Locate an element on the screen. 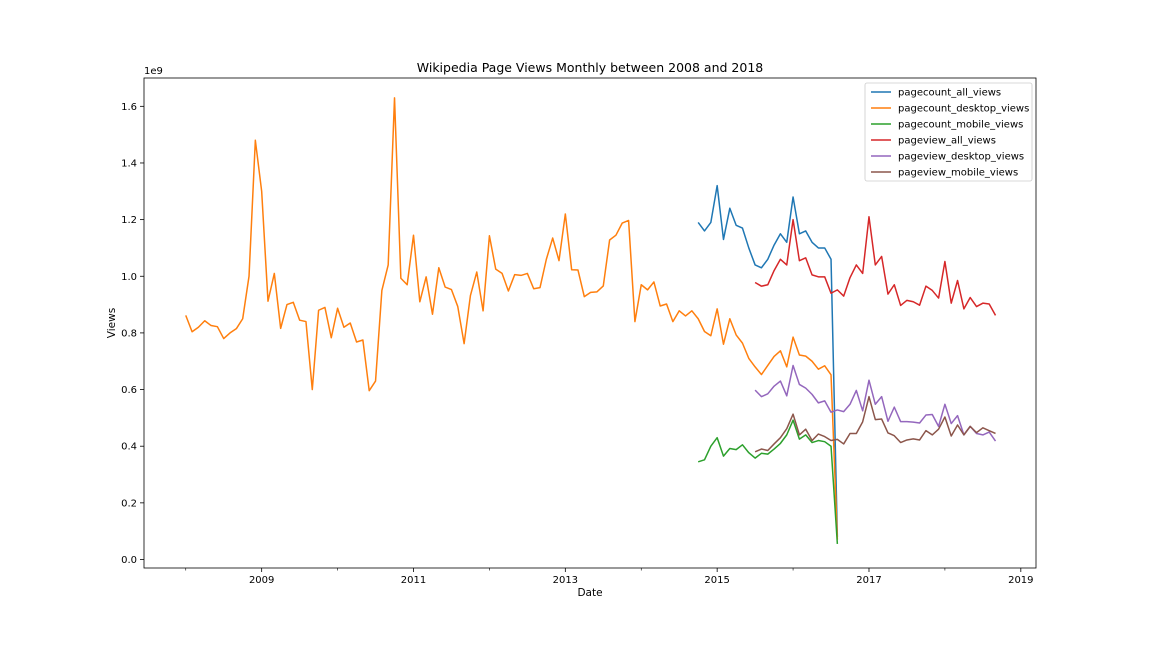 The height and width of the screenshot is (648, 1152). x-tick-label: 2013 is located at coordinates (565, 580).